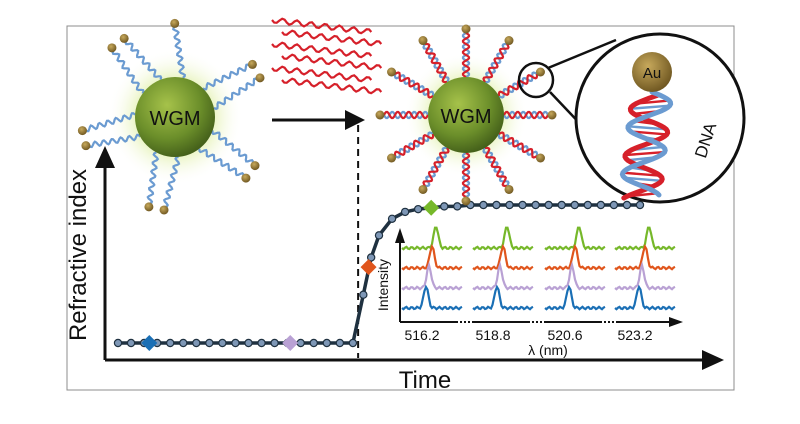  Describe the element at coordinates (713, 360) in the screenshot. I see `x-axis-arrow` at that location.